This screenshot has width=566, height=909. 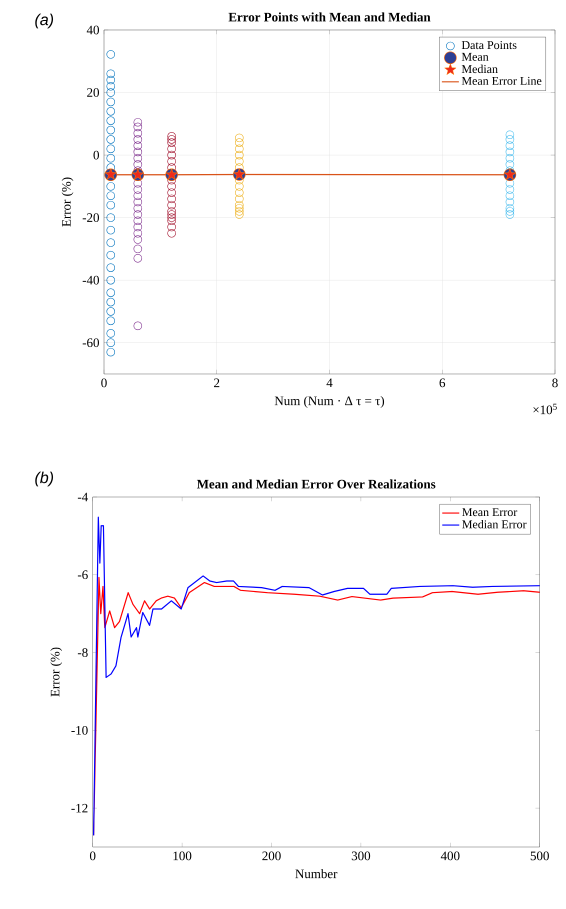 I want to click on y-tick-label: -6, so click(x=83, y=575).